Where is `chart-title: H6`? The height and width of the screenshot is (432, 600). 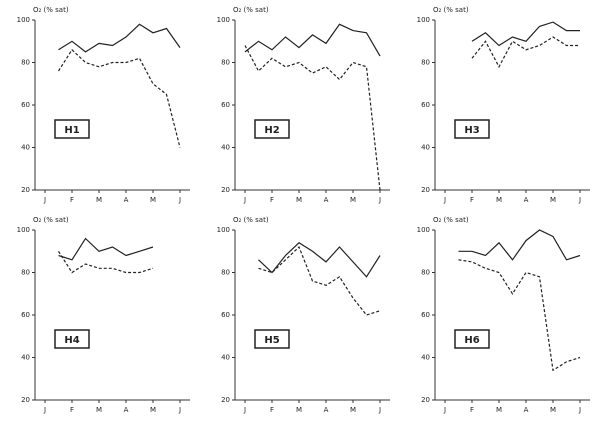
chart-title: H6 is located at coordinates (471, 340).